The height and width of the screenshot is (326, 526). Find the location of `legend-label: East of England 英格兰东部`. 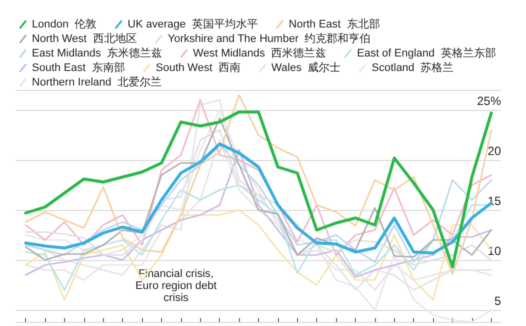

legend-label: East of England 英格兰东部 is located at coordinates (426, 53).